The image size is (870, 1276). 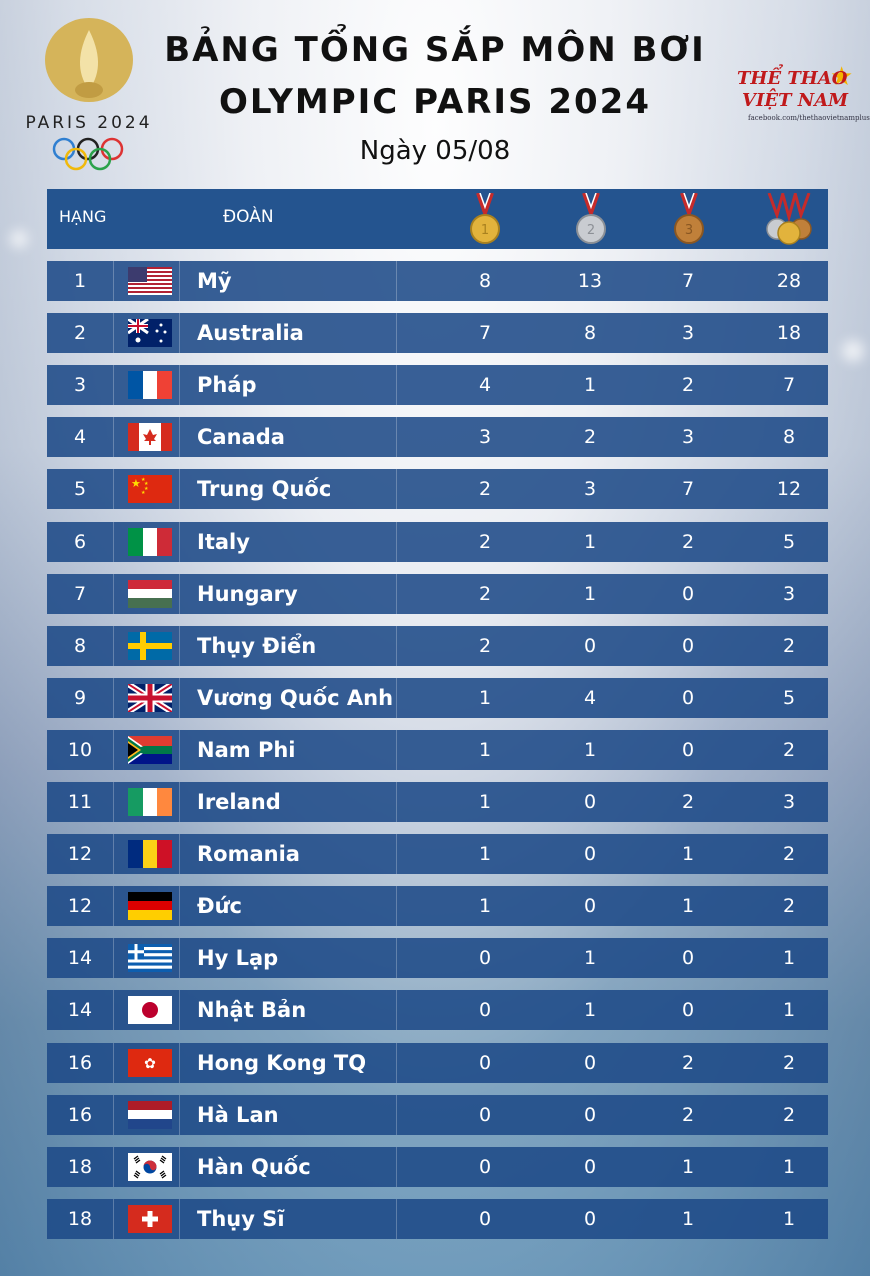 I want to click on rank-cell: 16, so click(x=80, y=1115).